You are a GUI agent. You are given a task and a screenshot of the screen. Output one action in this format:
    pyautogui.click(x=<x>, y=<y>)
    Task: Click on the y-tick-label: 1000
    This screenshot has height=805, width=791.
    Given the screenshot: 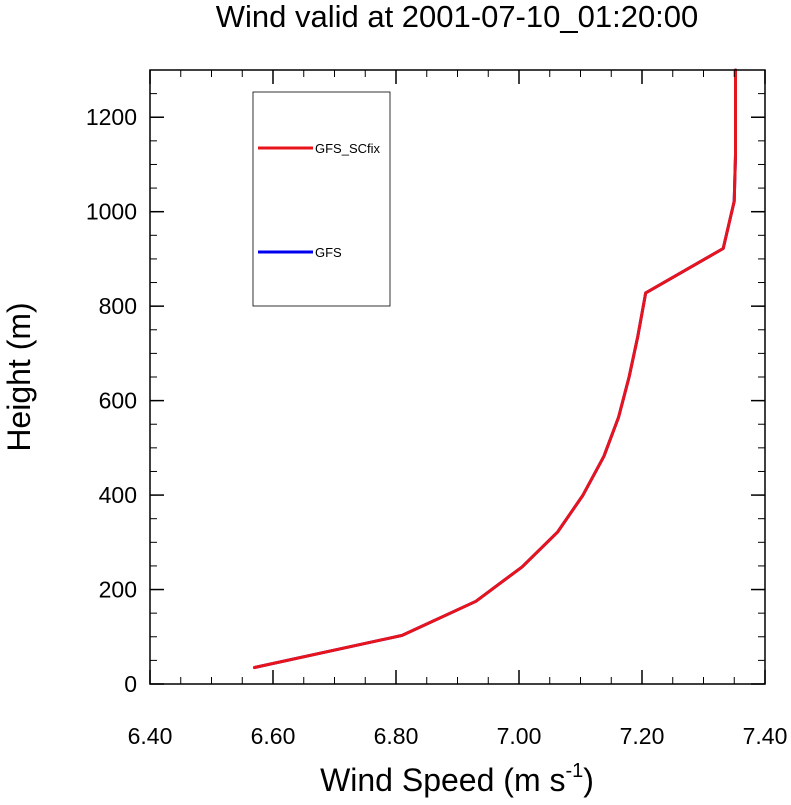 What is the action you would take?
    pyautogui.click(x=111, y=212)
    